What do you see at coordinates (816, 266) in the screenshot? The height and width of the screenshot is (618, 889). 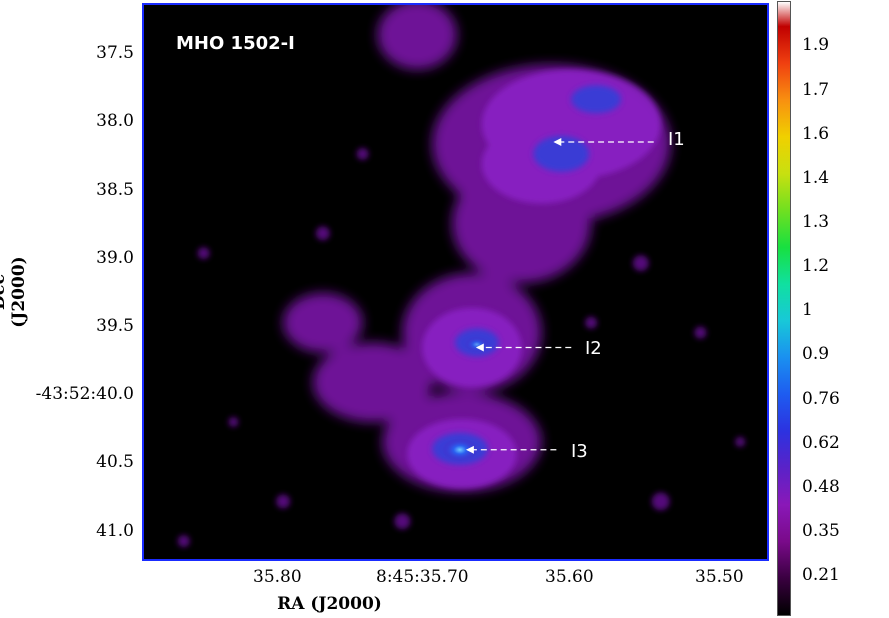 I see `colorbar-label: 1.2` at bounding box center [816, 266].